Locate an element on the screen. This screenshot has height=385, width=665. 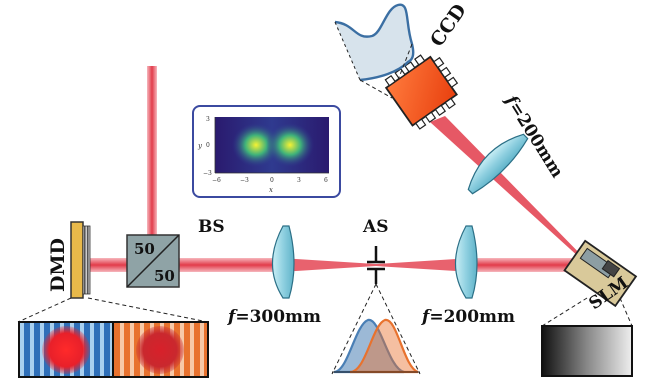
inset-ytick-bot: −3 is located at coordinates (207, 173).